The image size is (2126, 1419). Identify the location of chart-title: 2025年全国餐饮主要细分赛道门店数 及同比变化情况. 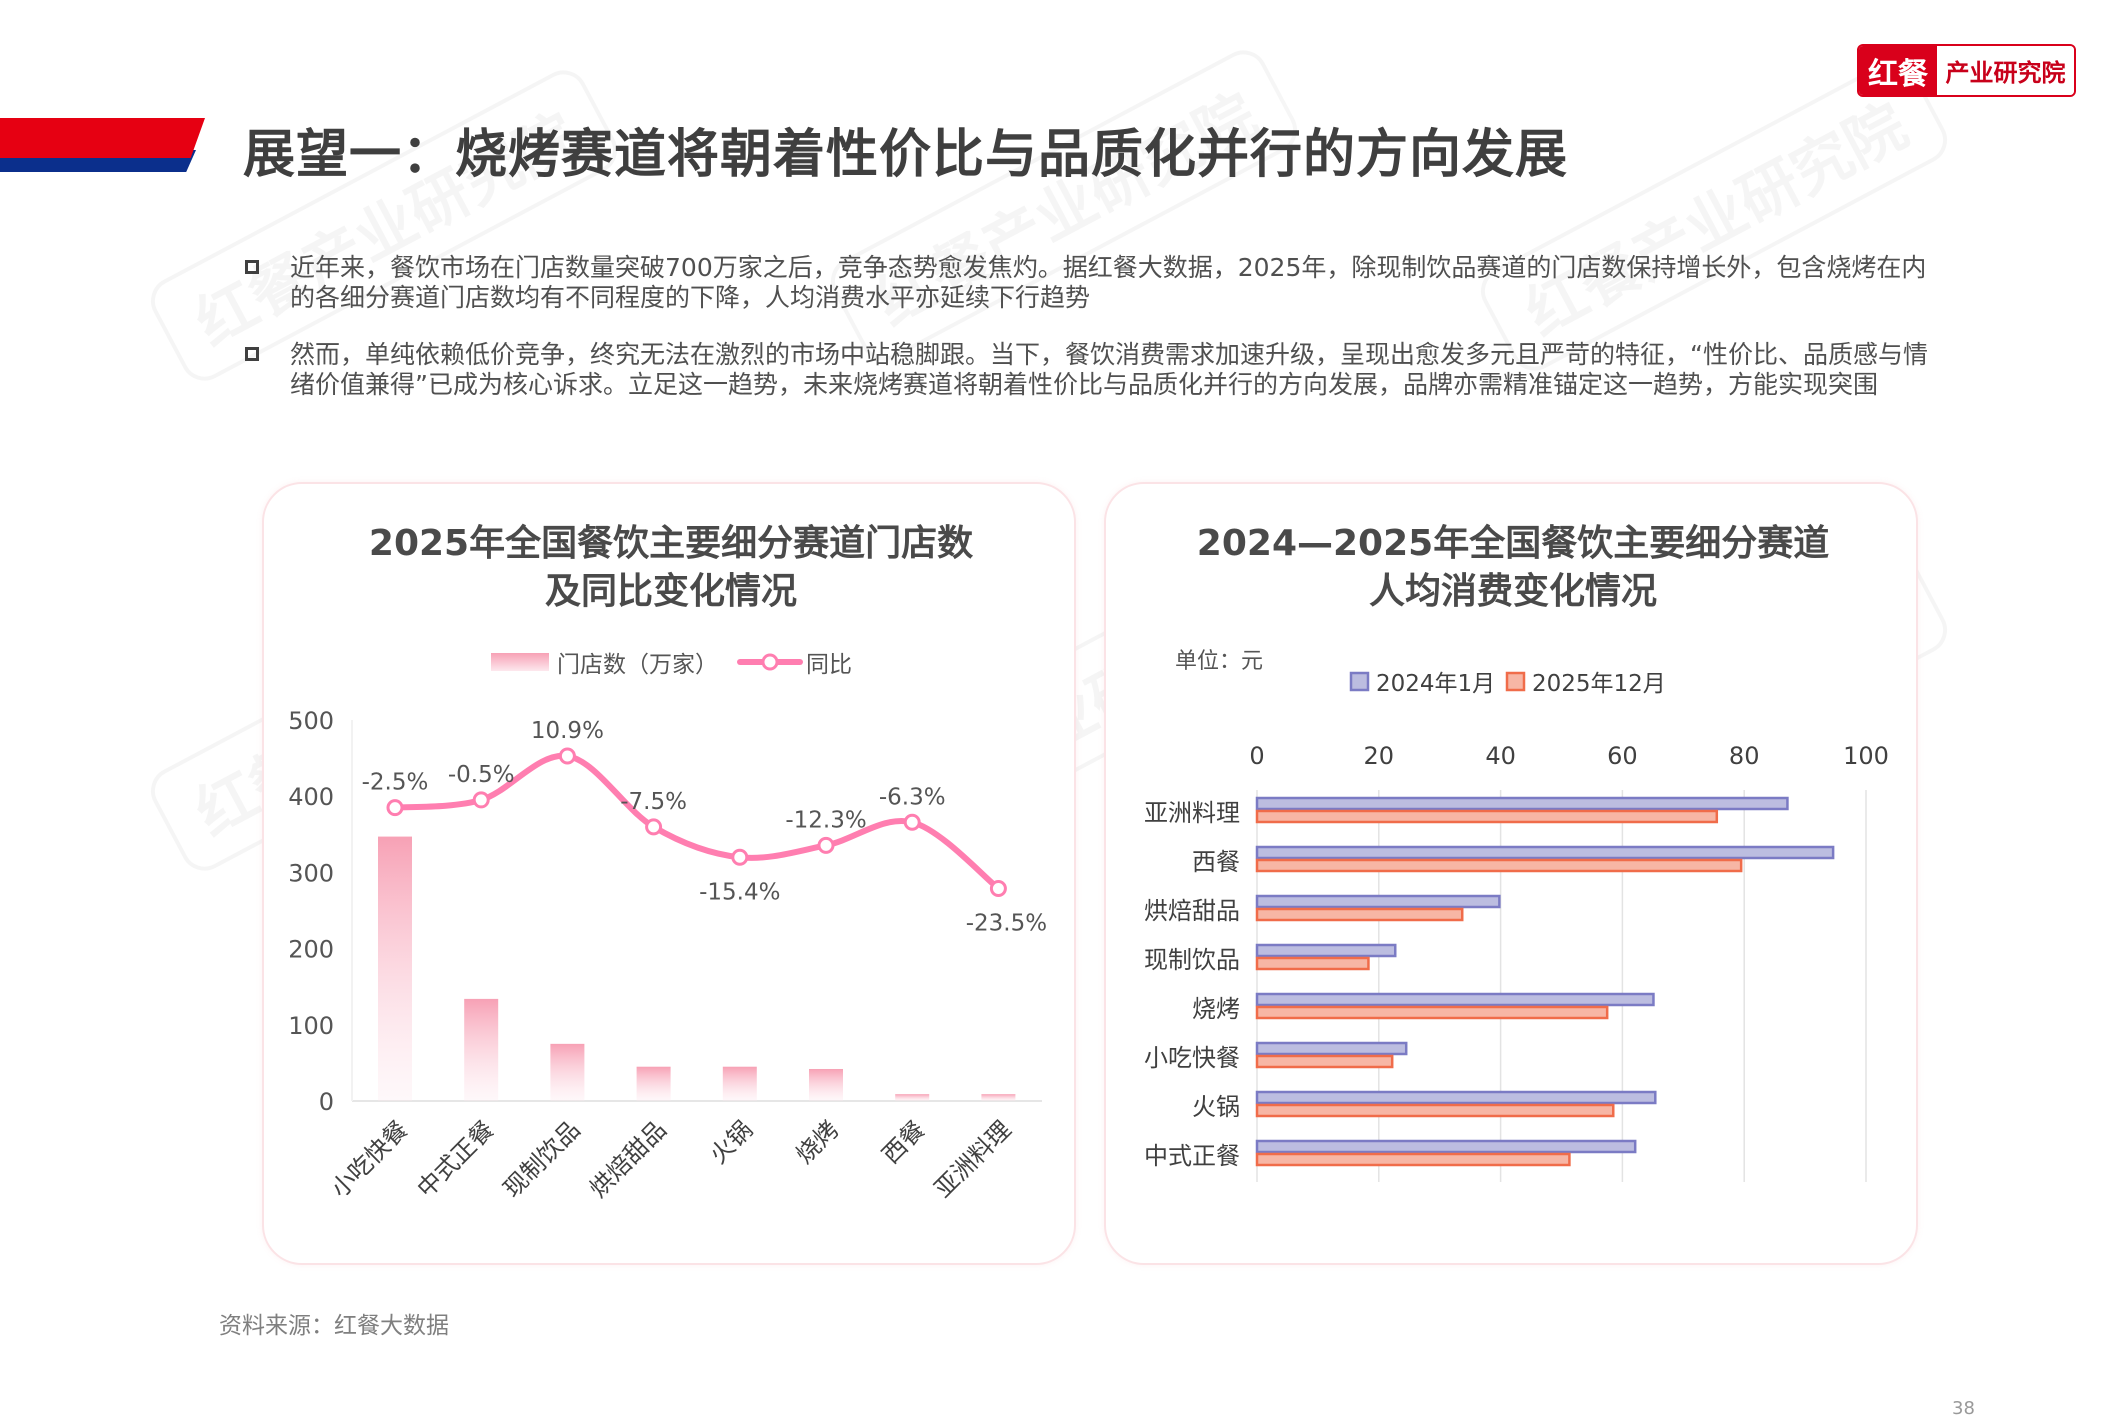
(671, 568).